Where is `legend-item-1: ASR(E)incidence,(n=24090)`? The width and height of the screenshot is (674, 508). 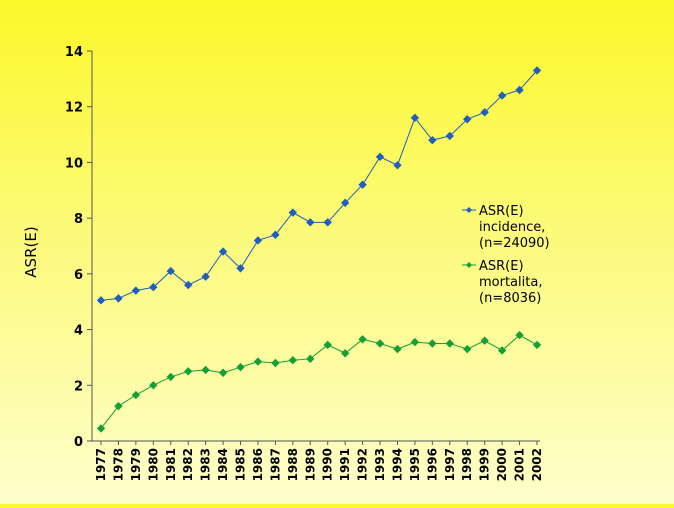 legend-item-1: ASR(E)incidence,(n=24090) is located at coordinates (506, 227).